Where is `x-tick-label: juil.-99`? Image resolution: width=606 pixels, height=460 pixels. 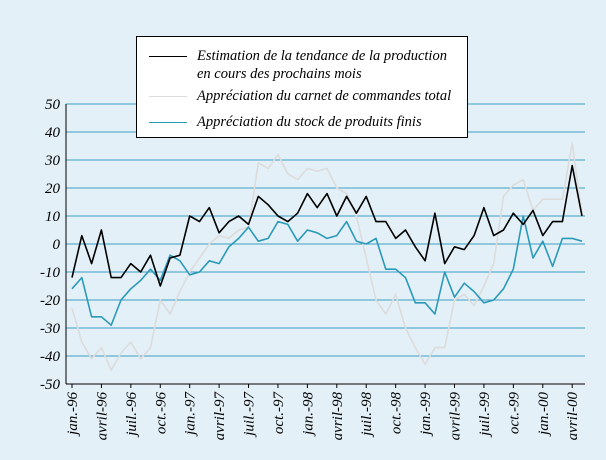 x-tick-label: juil.-99 is located at coordinates (485, 415).